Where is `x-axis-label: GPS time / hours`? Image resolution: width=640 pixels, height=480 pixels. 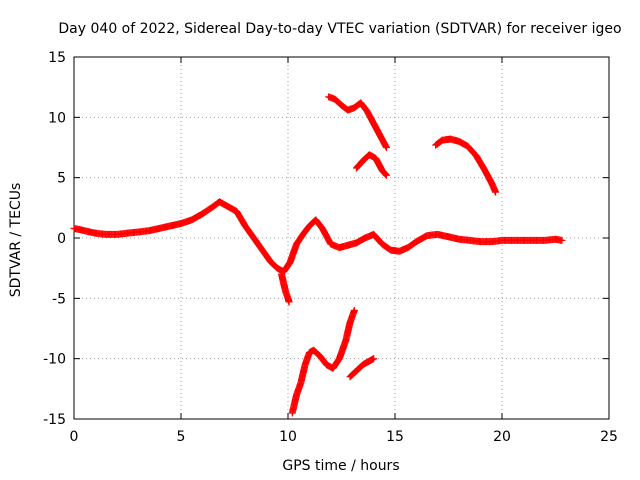 x-axis-label: GPS time / hours is located at coordinates (340, 466).